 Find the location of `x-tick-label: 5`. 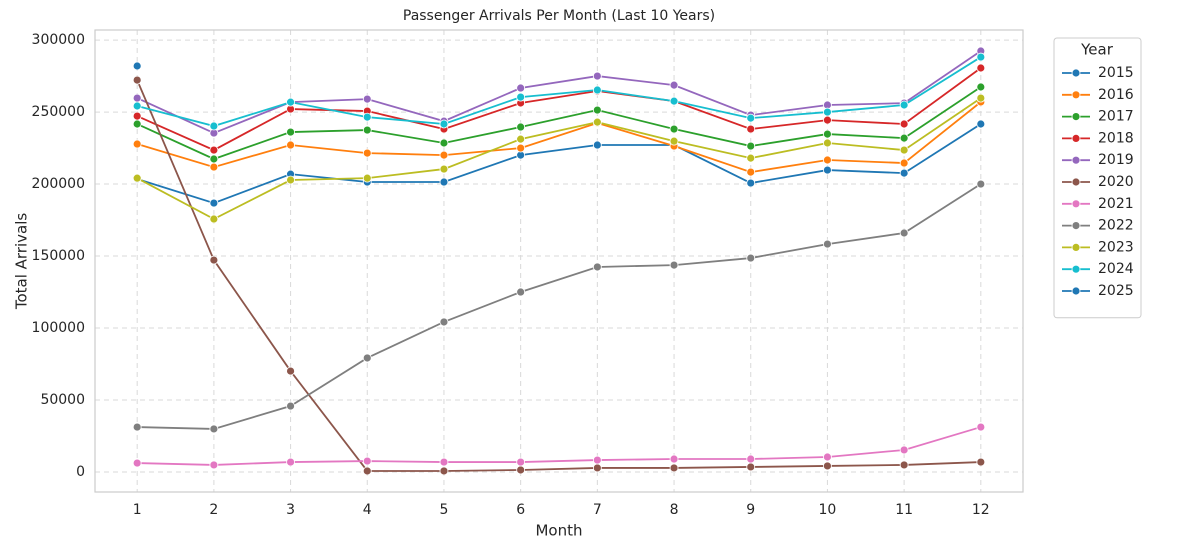

x-tick-label: 5 is located at coordinates (443, 510).